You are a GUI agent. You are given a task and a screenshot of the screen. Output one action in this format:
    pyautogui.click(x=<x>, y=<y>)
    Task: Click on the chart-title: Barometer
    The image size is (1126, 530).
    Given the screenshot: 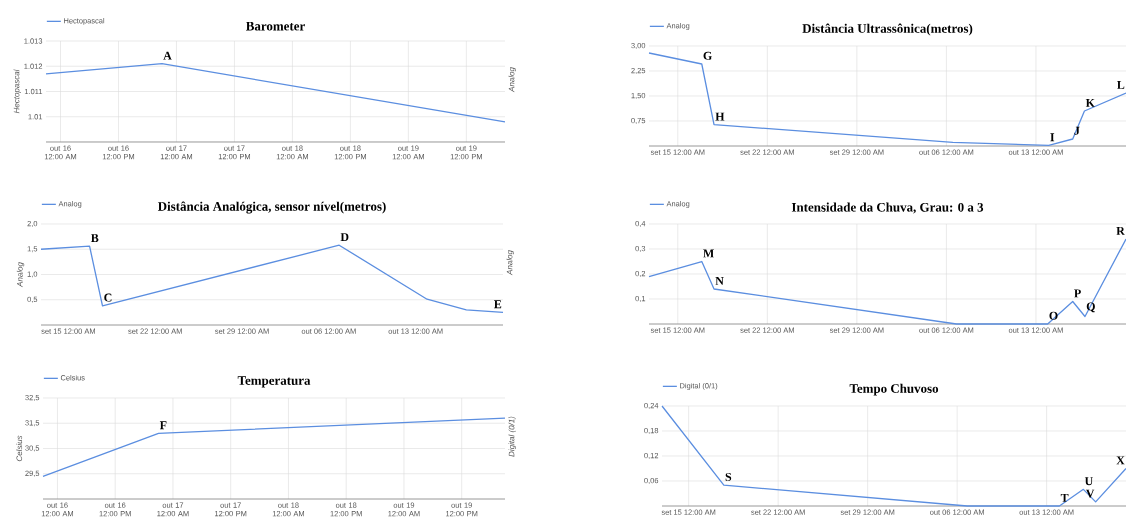 What is the action you would take?
    pyautogui.click(x=275, y=26)
    